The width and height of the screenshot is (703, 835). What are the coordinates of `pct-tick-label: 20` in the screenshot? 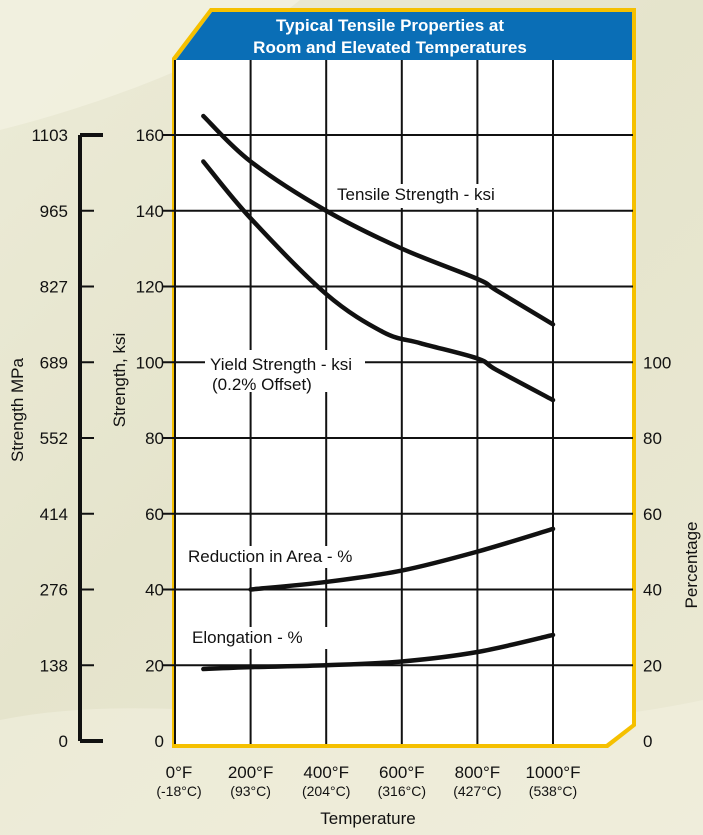 It's located at (652, 665).